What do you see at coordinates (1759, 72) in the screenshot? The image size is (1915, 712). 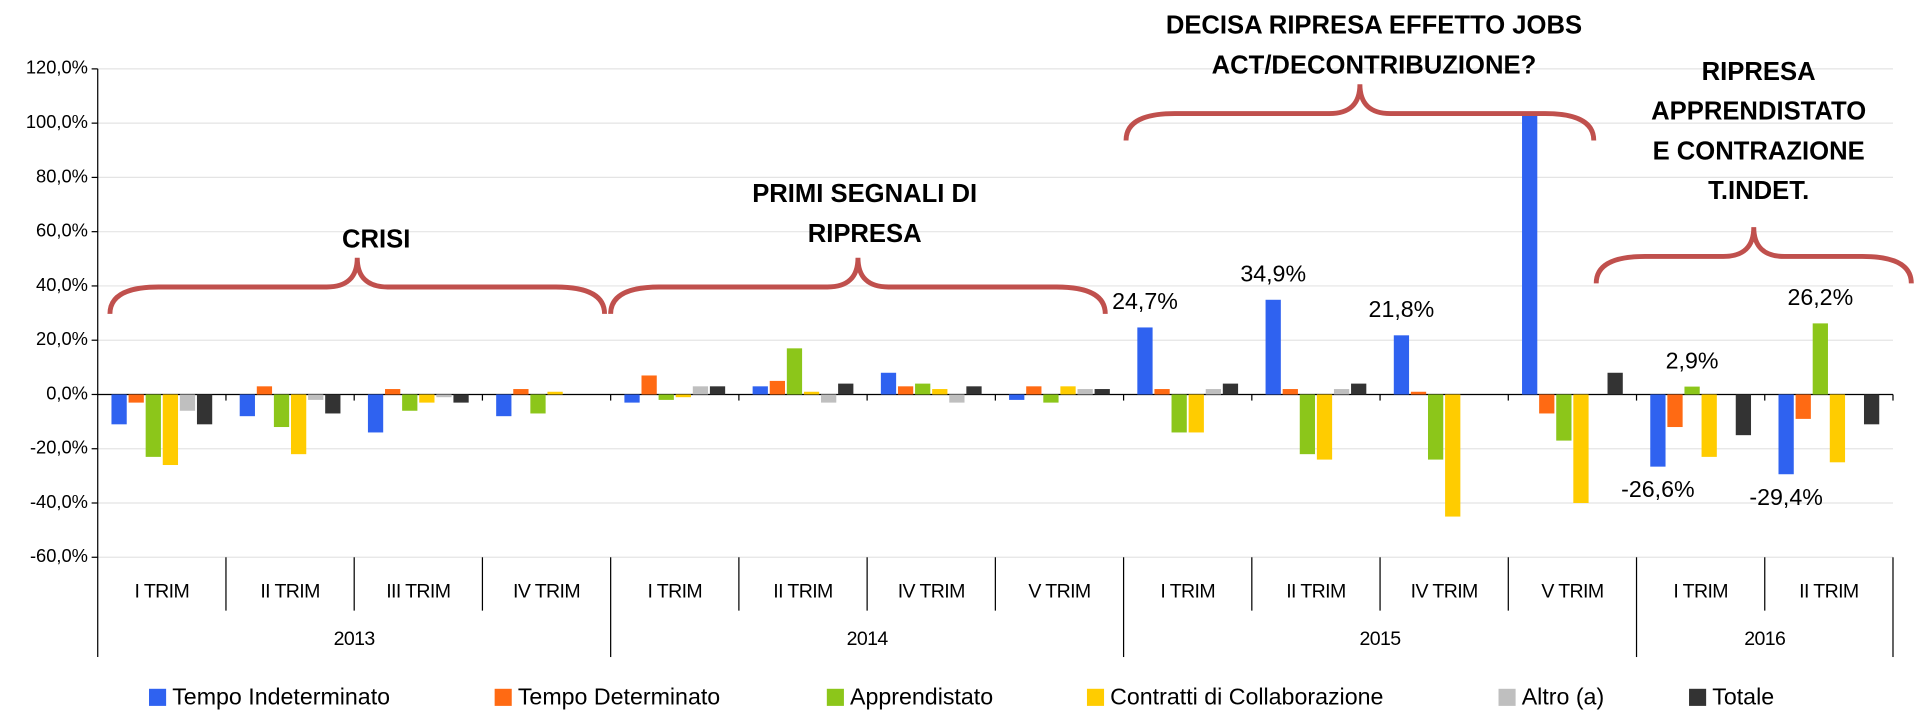 I see `annotation: RIPRESA` at bounding box center [1759, 72].